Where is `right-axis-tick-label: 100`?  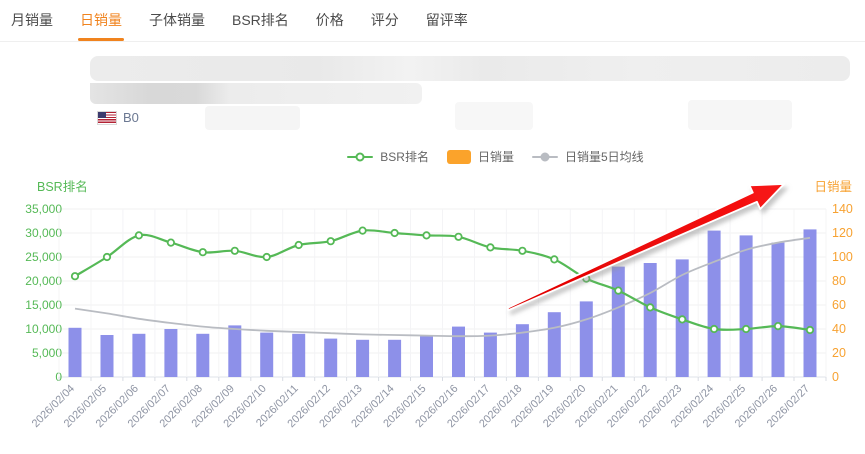 right-axis-tick-label: 100 is located at coordinates (842, 257).